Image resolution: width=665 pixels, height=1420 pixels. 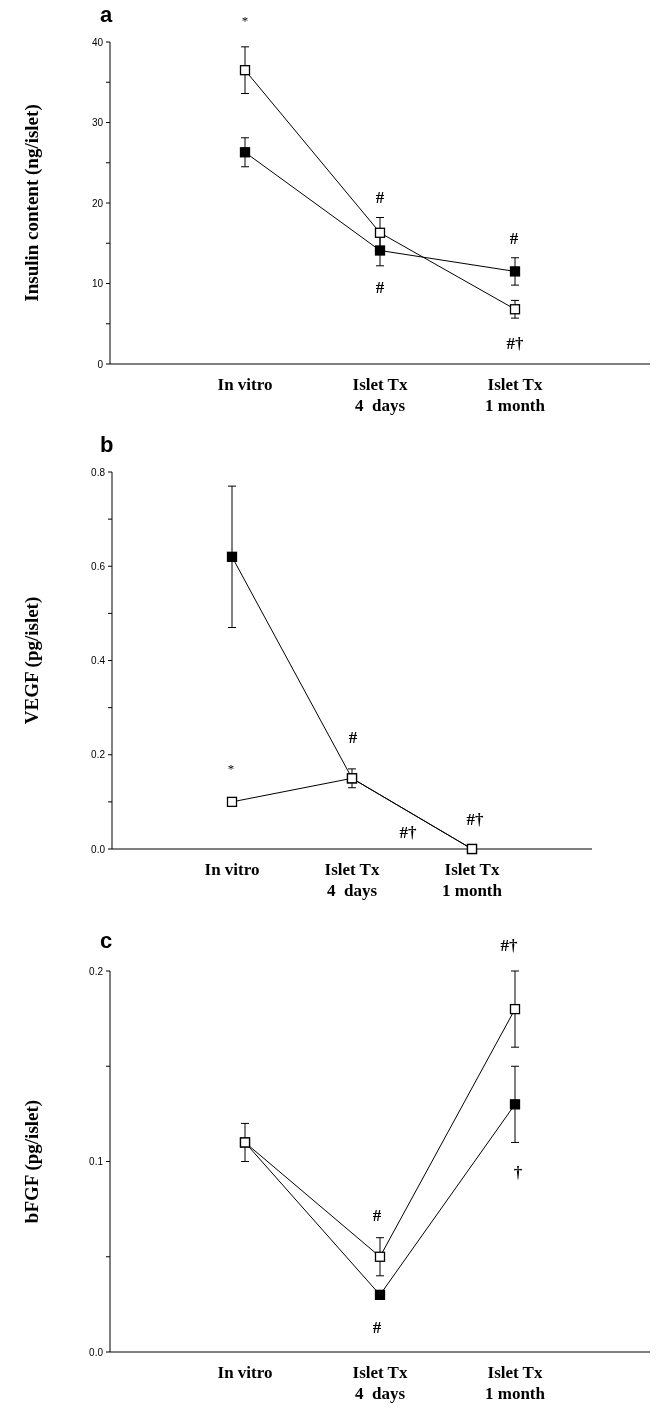 I want to click on y-axis-title: bFGF (pg/islet), so click(x=32, y=1161).